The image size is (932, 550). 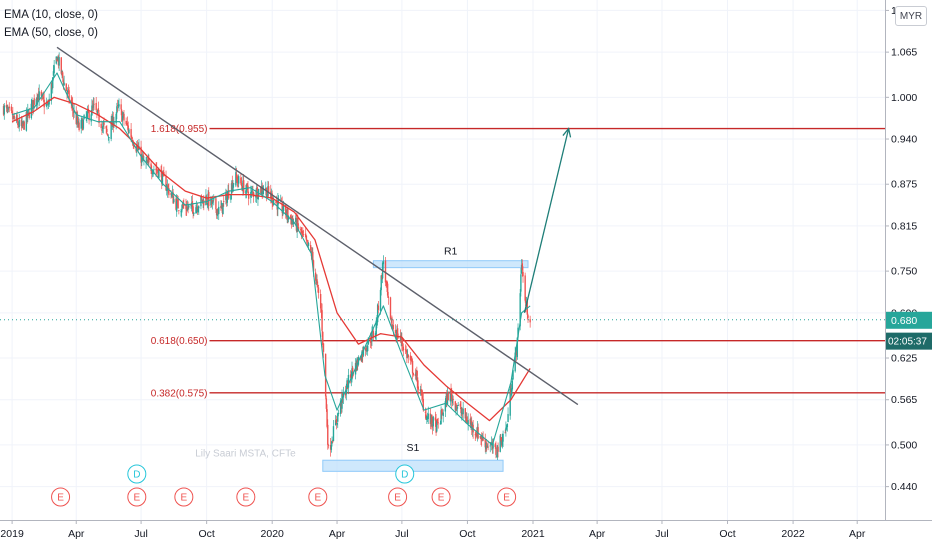 What do you see at coordinates (904, 140) in the screenshot?
I see `price-tick-label: 0.940` at bounding box center [904, 140].